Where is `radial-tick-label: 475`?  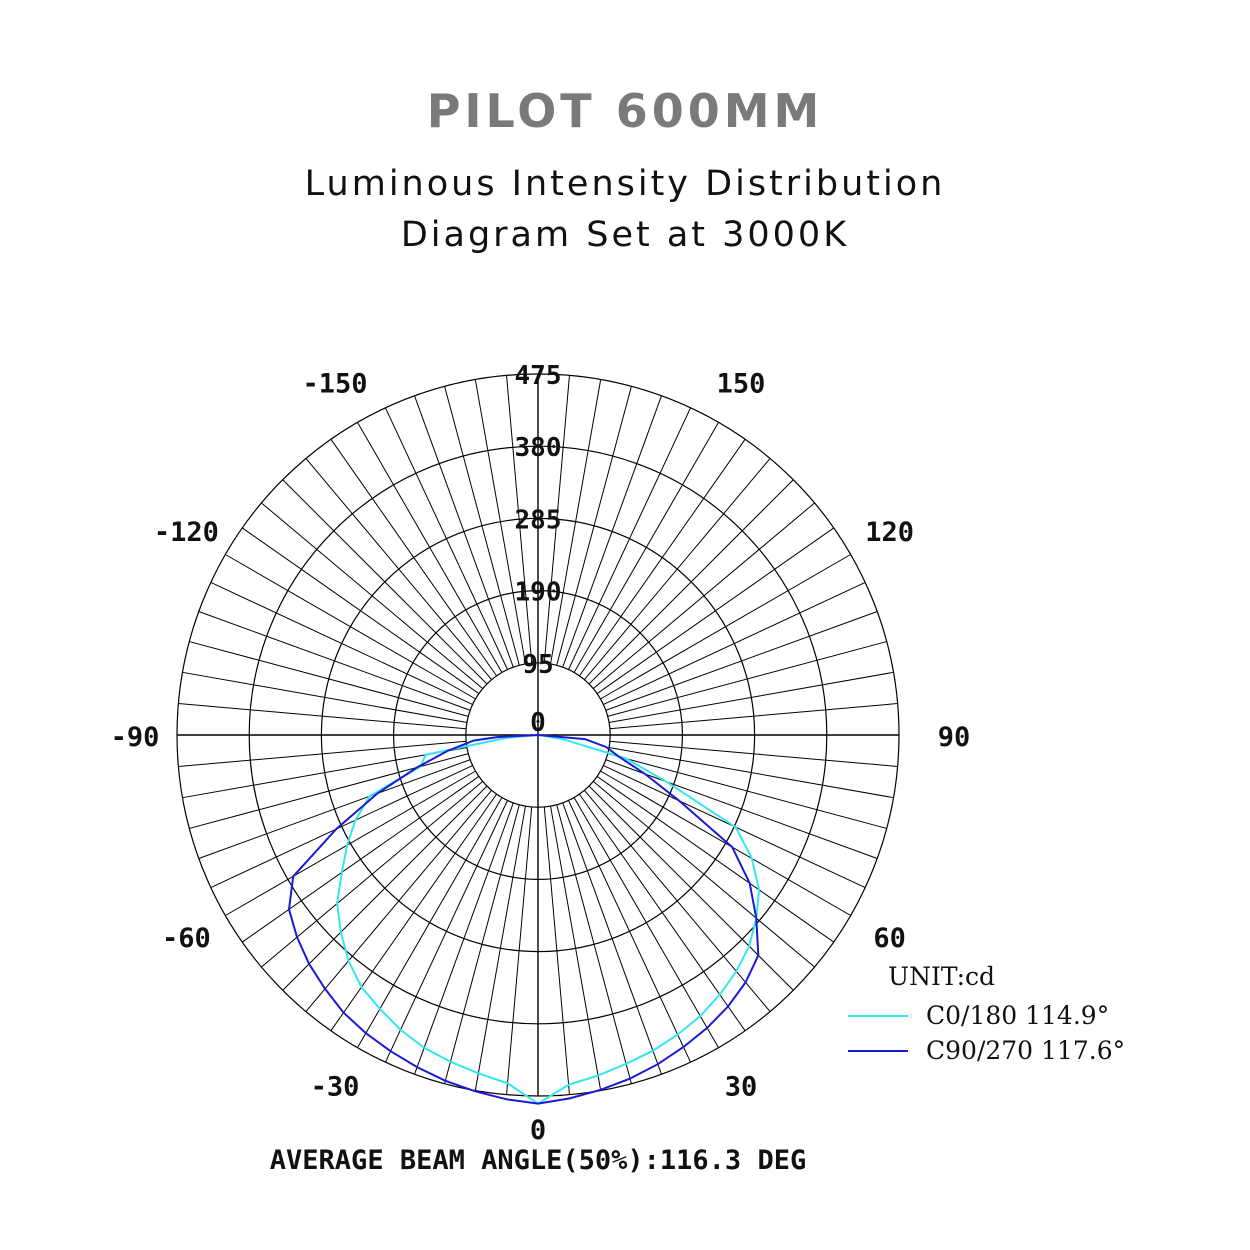 radial-tick-label: 475 is located at coordinates (538, 376).